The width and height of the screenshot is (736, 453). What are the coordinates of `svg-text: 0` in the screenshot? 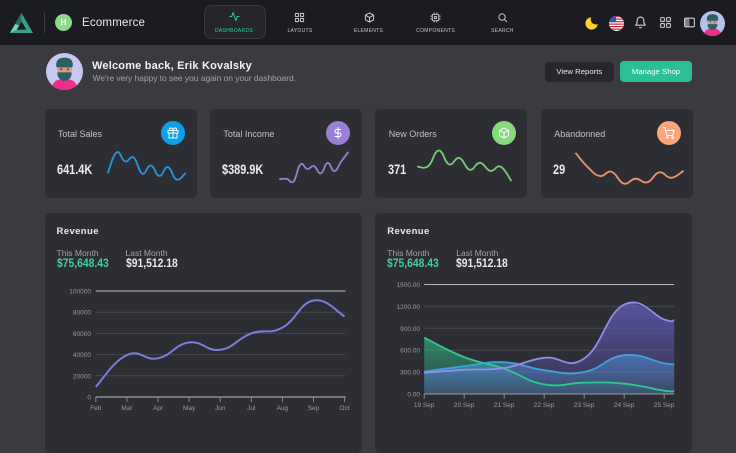 It's located at (89, 397).